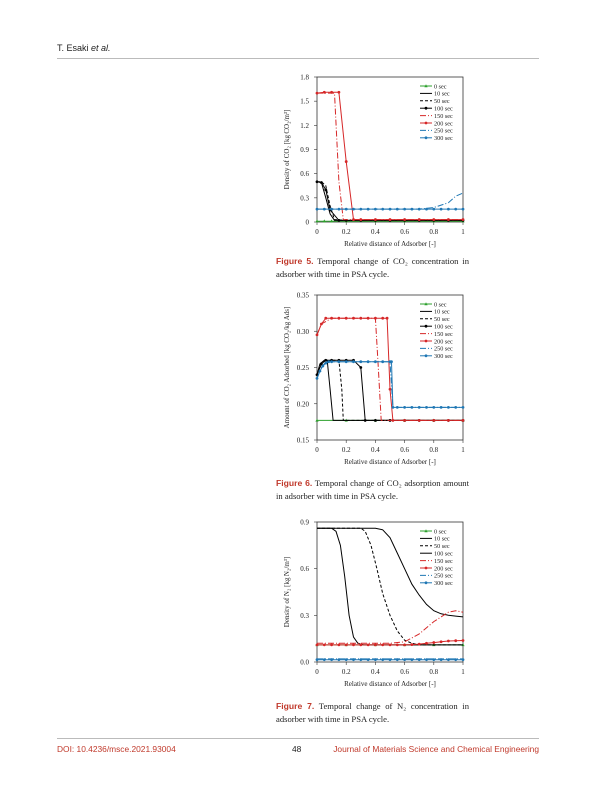 The width and height of the screenshot is (595, 808). I want to click on y-tick-label: 0.20, so click(303, 404).